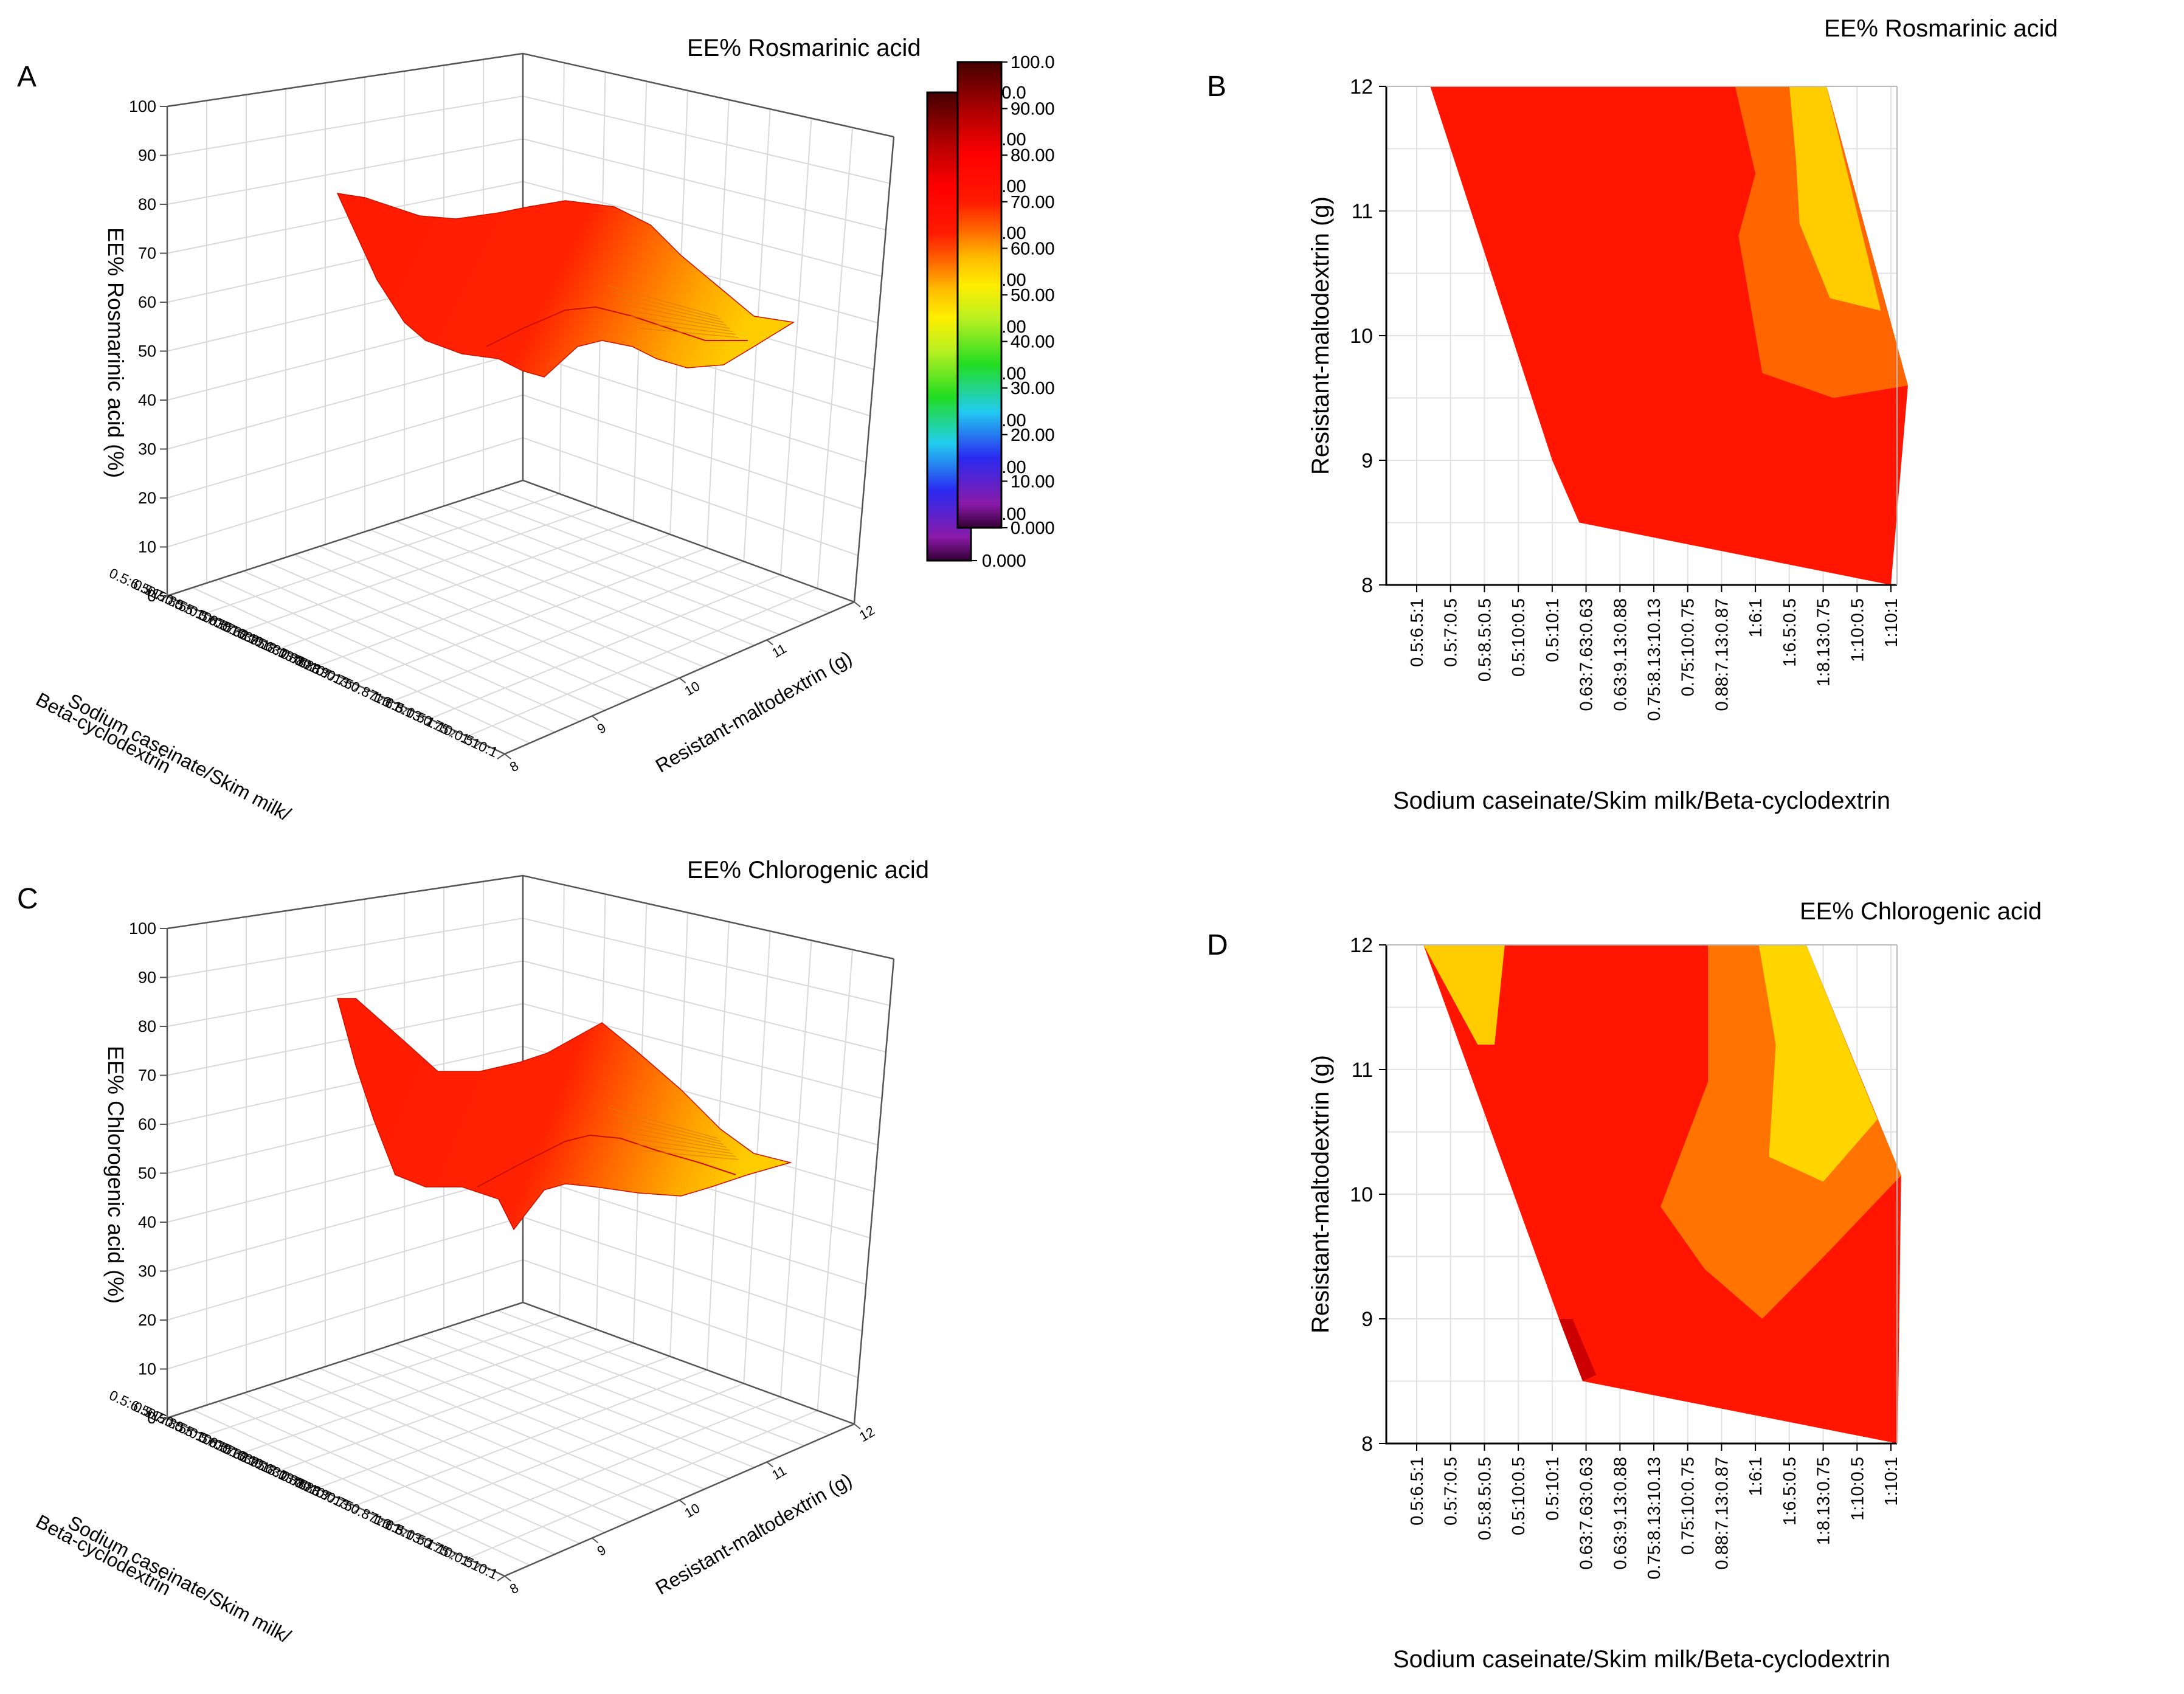 This screenshot has width=2184, height=1694. What do you see at coordinates (26, 77) in the screenshot?
I see `panel-letter: A` at bounding box center [26, 77].